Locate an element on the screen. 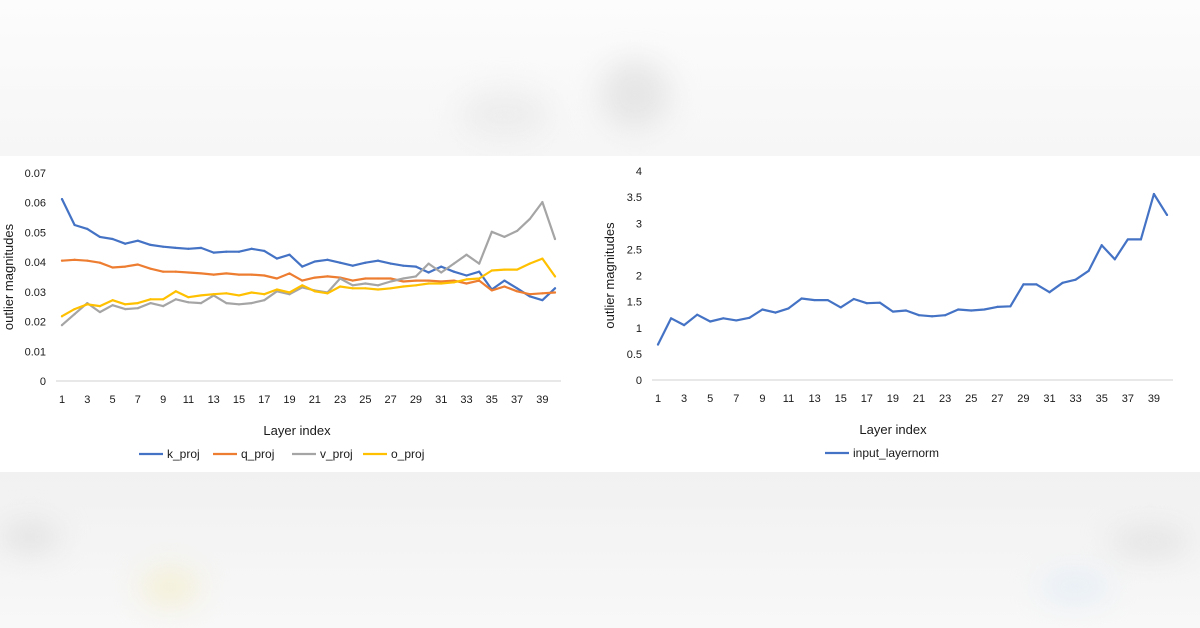 This screenshot has width=1200, height=628. y-tick-label: 0.04 is located at coordinates (35, 263).